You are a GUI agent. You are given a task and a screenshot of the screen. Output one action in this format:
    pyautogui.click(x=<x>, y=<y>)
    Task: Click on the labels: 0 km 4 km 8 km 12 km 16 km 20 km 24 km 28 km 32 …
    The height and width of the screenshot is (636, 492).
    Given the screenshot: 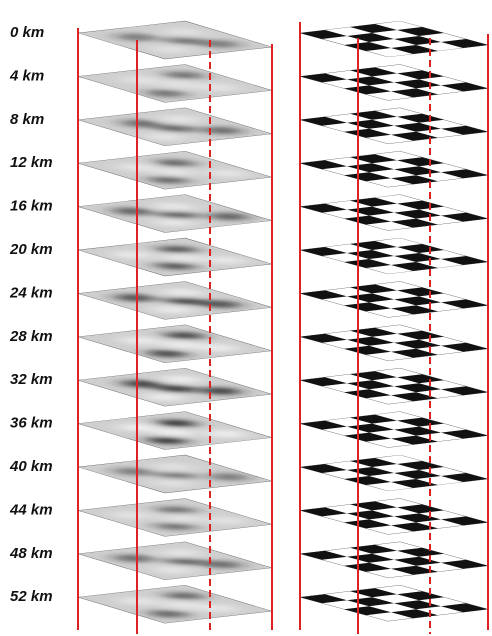 What is the action you would take?
    pyautogui.click(x=31, y=314)
    